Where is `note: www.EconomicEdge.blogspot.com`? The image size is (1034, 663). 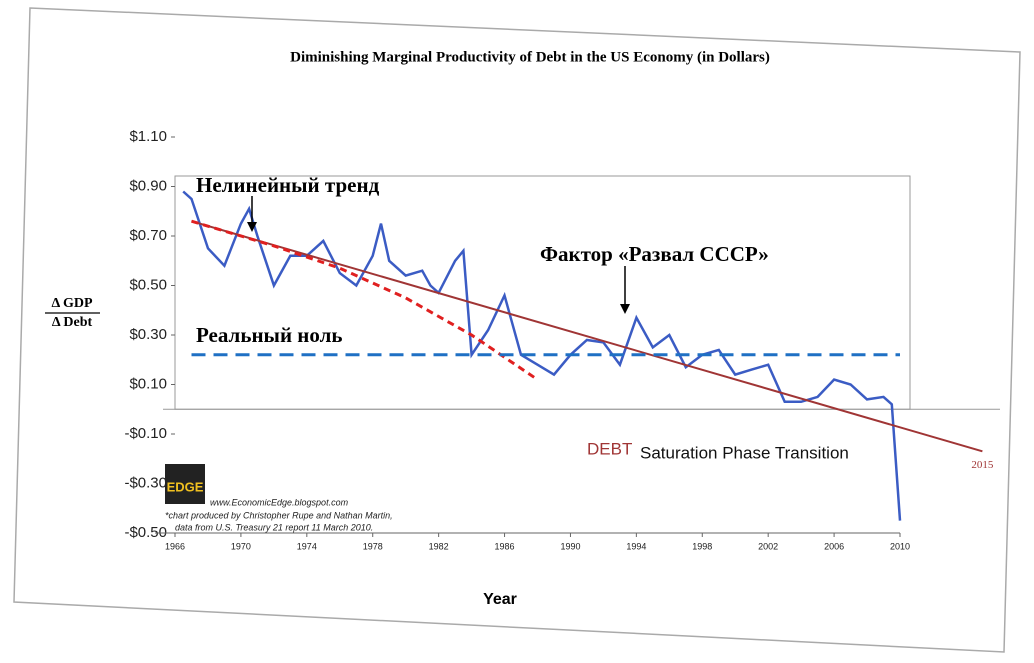
note: www.EconomicEdge.blogspot.com is located at coordinates (279, 502).